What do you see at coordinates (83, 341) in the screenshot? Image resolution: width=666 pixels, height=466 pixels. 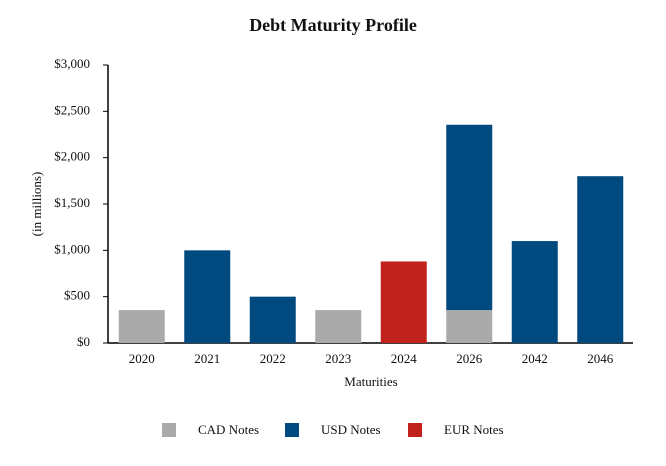 I see `y-tick-label: $0` at bounding box center [83, 341].